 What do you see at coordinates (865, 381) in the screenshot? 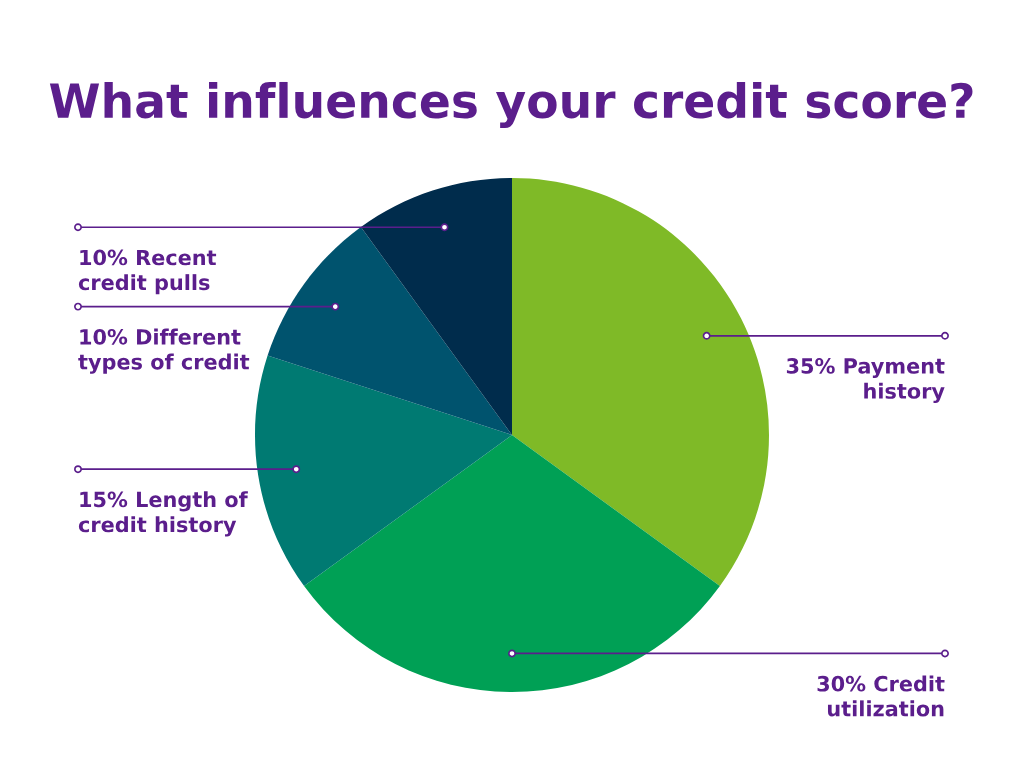
I see `slice-label: 35% Payment history` at bounding box center [865, 381].